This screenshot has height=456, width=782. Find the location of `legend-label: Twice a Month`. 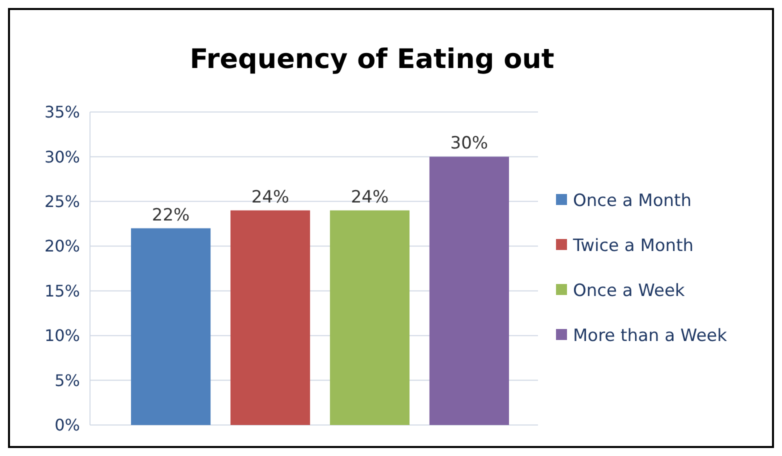

legend-label: Twice a Month is located at coordinates (633, 246).